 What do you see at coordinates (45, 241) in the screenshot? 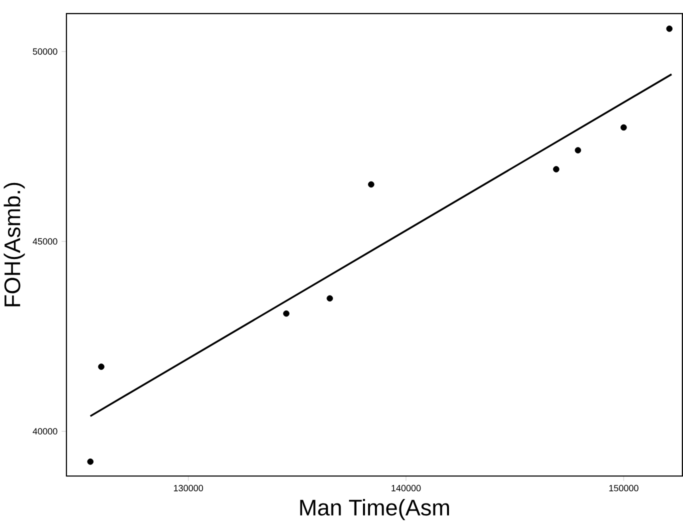
I see `y-tick-label: 45000` at bounding box center [45, 241].